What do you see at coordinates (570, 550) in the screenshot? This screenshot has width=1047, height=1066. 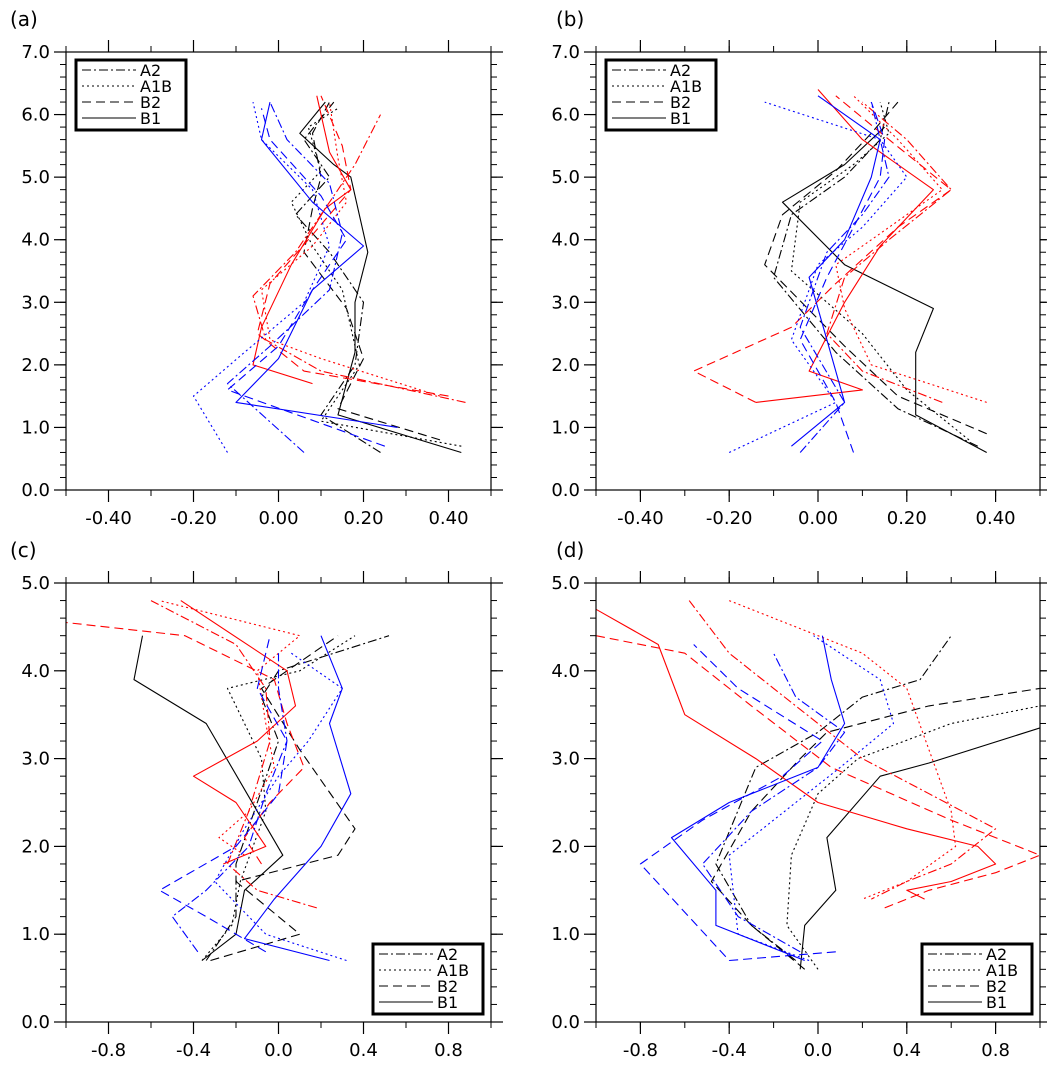 I see `panel-label: (d)` at bounding box center [570, 550].